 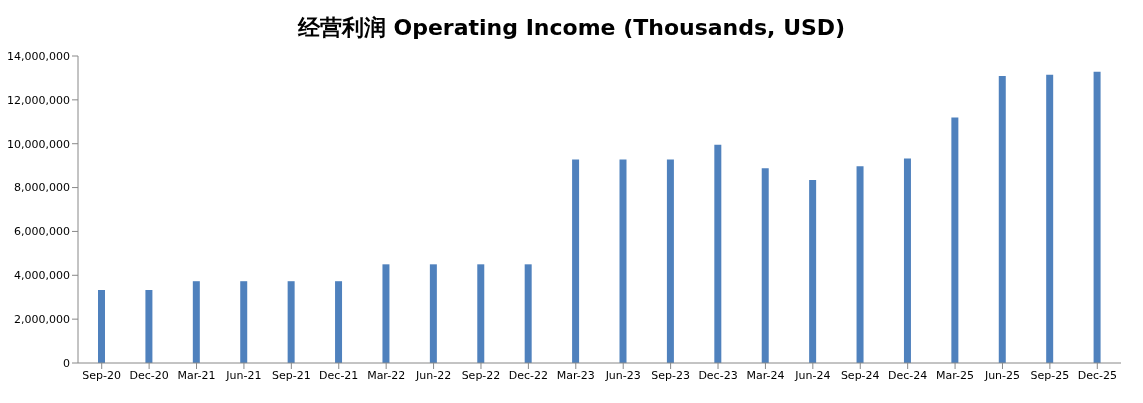 I want to click on x-tick-label: Jun-23, so click(x=622, y=375).